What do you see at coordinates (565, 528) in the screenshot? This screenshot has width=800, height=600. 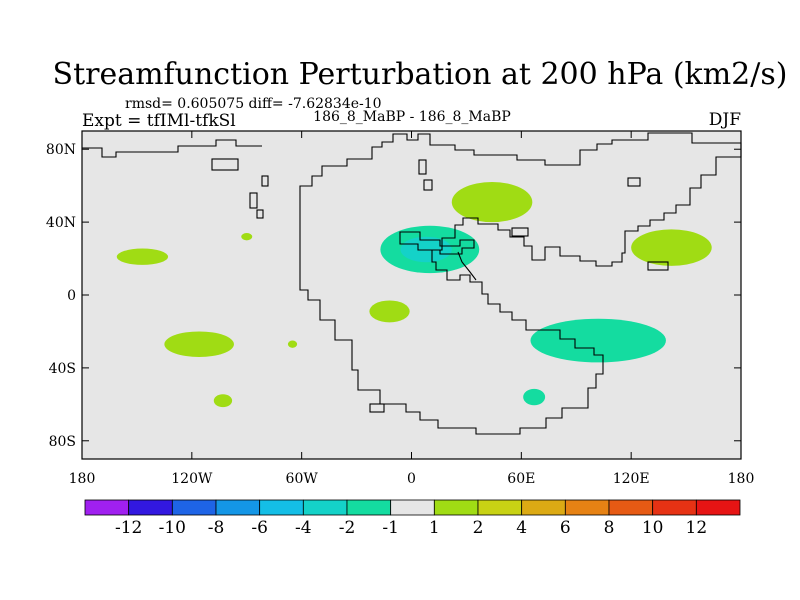 I see `colorbar-label: 6` at bounding box center [565, 528].